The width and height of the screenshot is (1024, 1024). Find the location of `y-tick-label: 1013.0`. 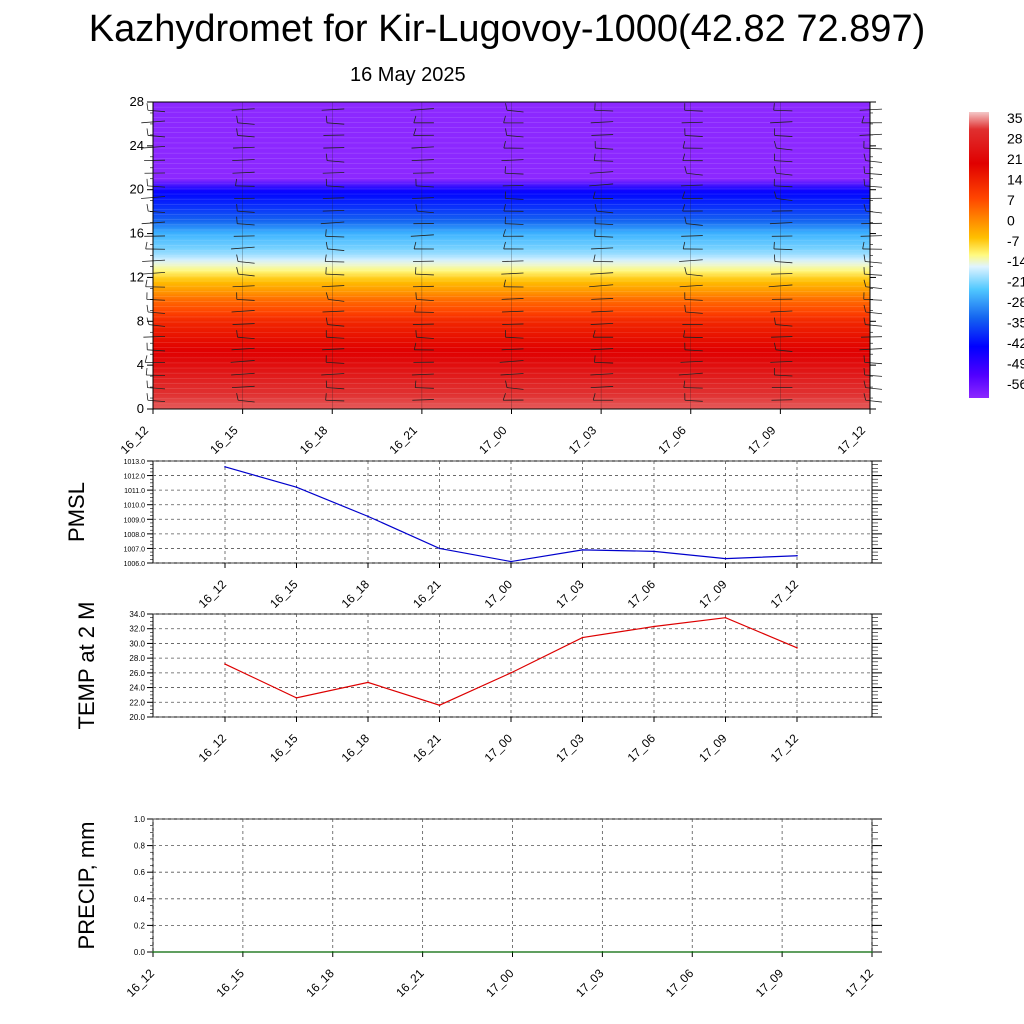

y-tick-label: 1013.0 is located at coordinates (135, 462).